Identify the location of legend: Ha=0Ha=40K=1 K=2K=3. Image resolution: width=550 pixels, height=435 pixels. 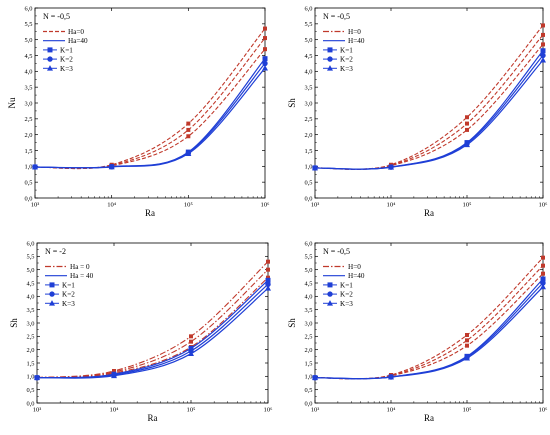
(65, 50).